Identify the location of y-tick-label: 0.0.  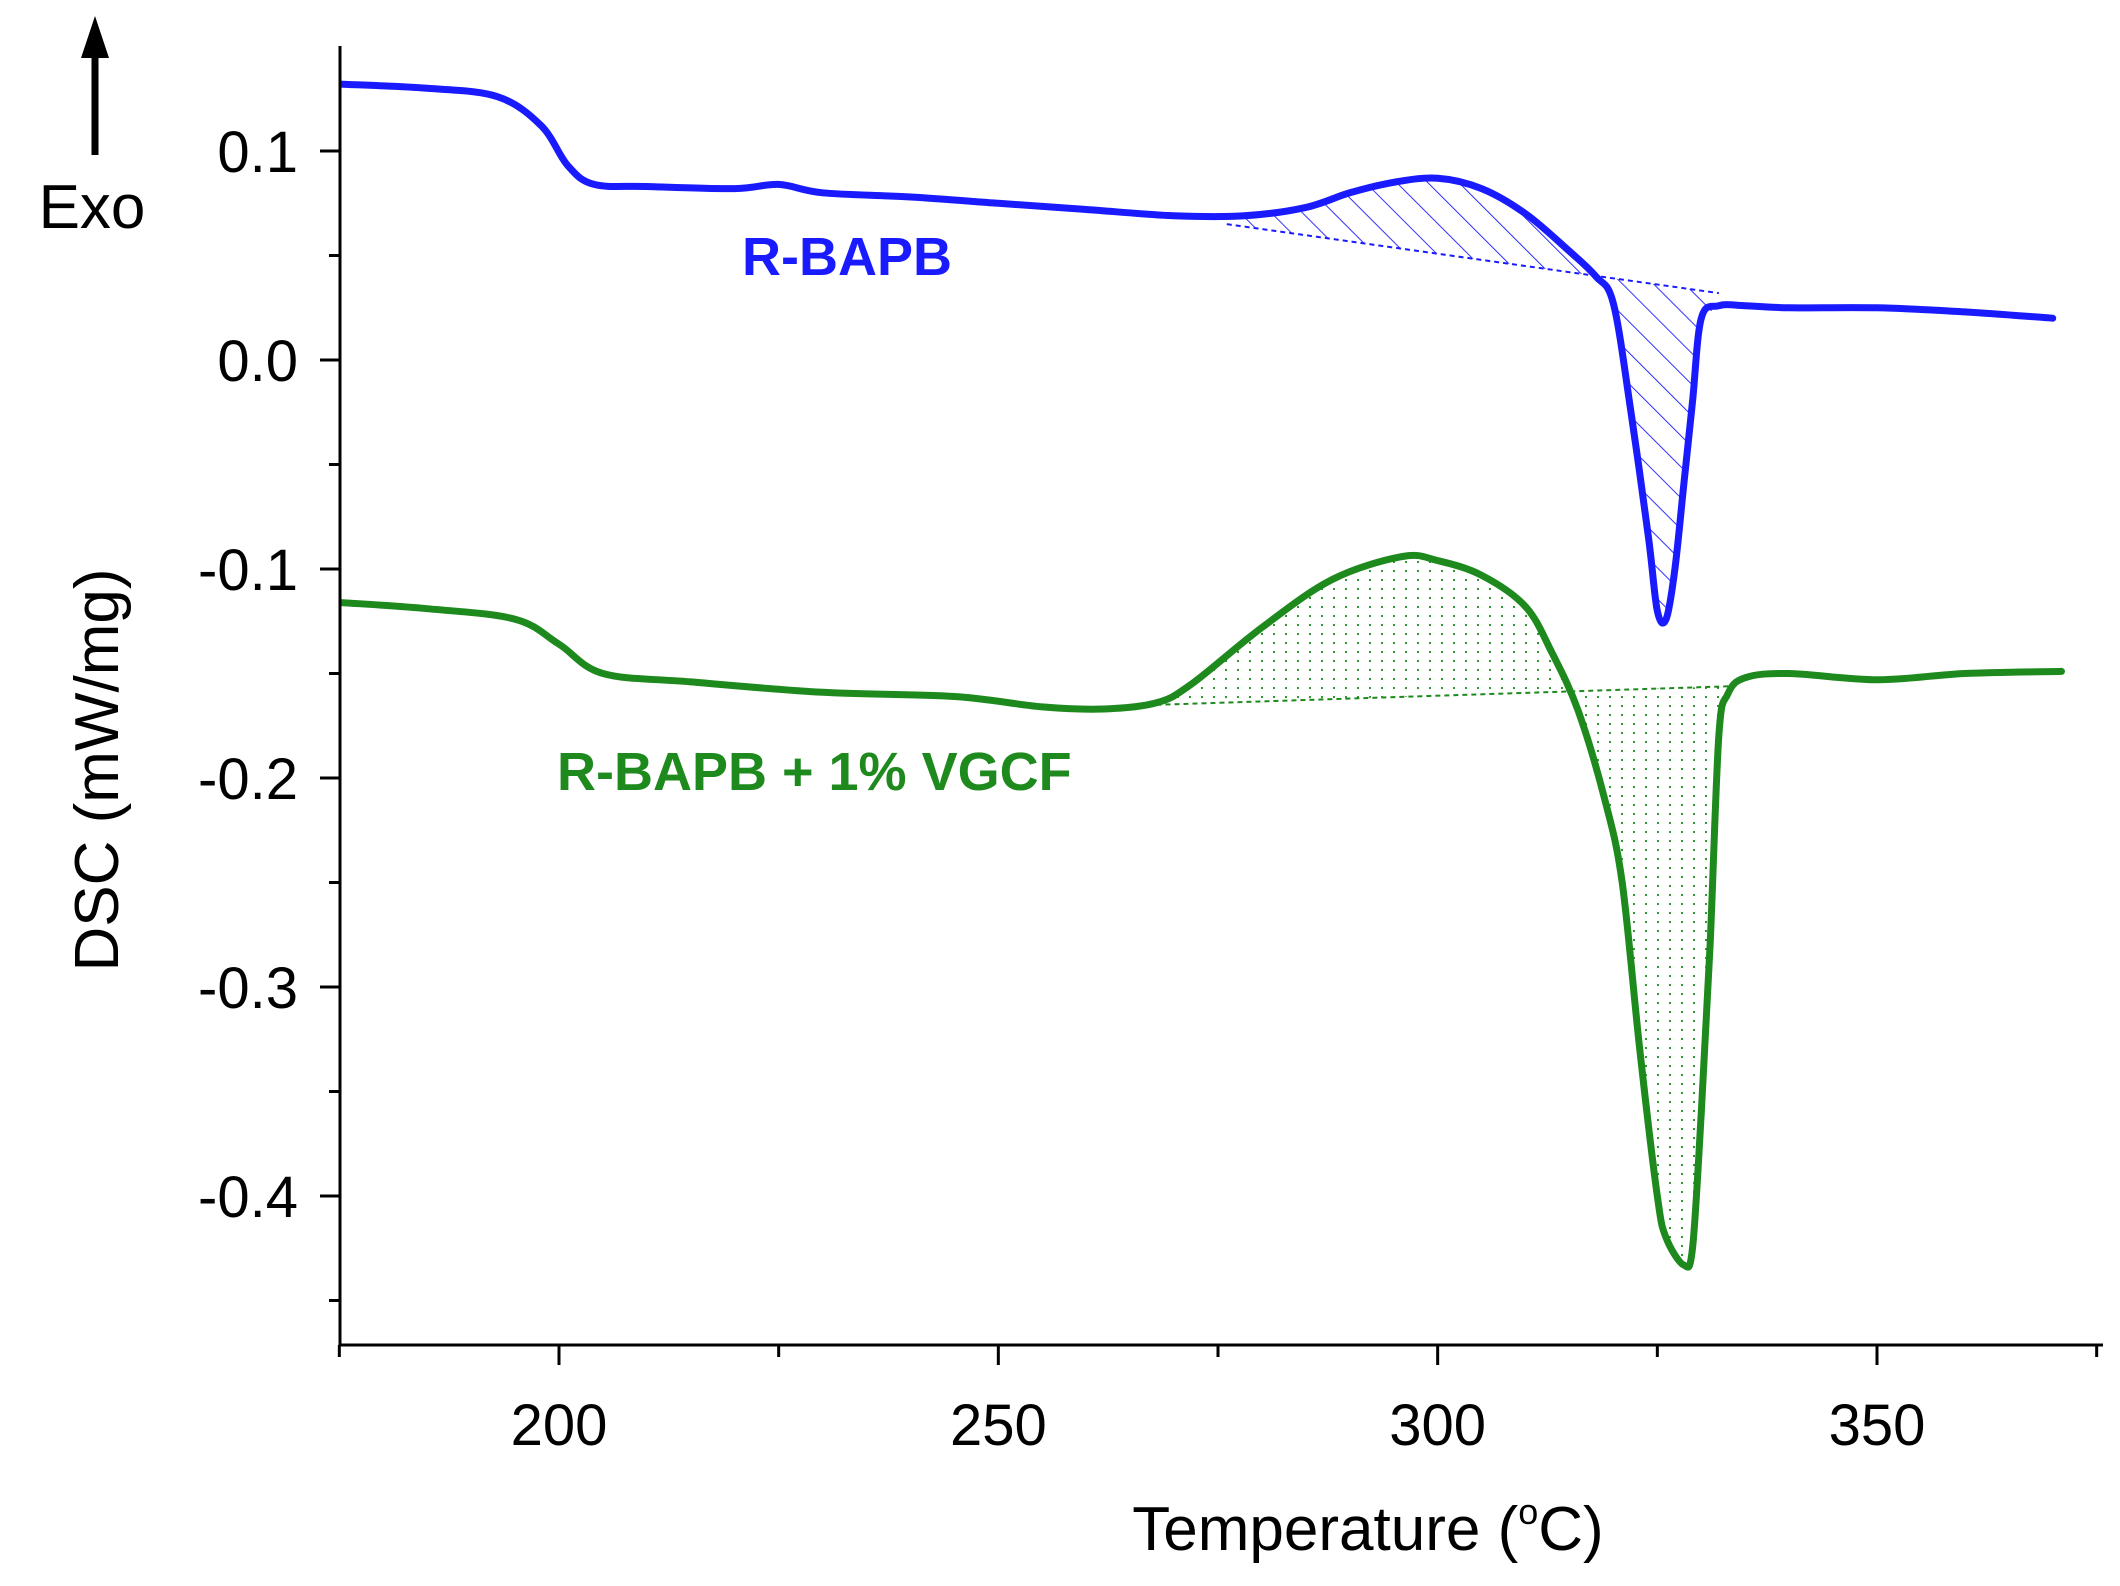
(257, 361).